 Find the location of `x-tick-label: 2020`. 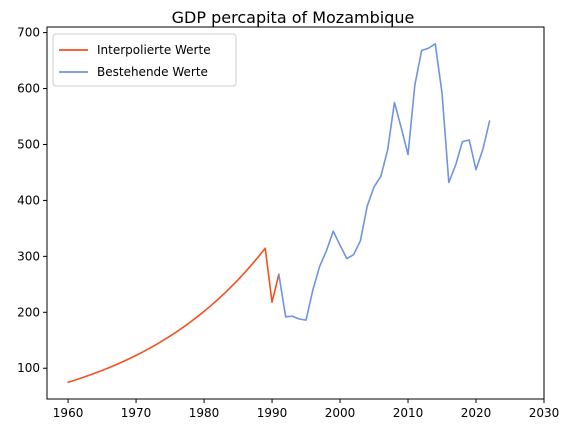

x-tick-label: 2020 is located at coordinates (476, 413).